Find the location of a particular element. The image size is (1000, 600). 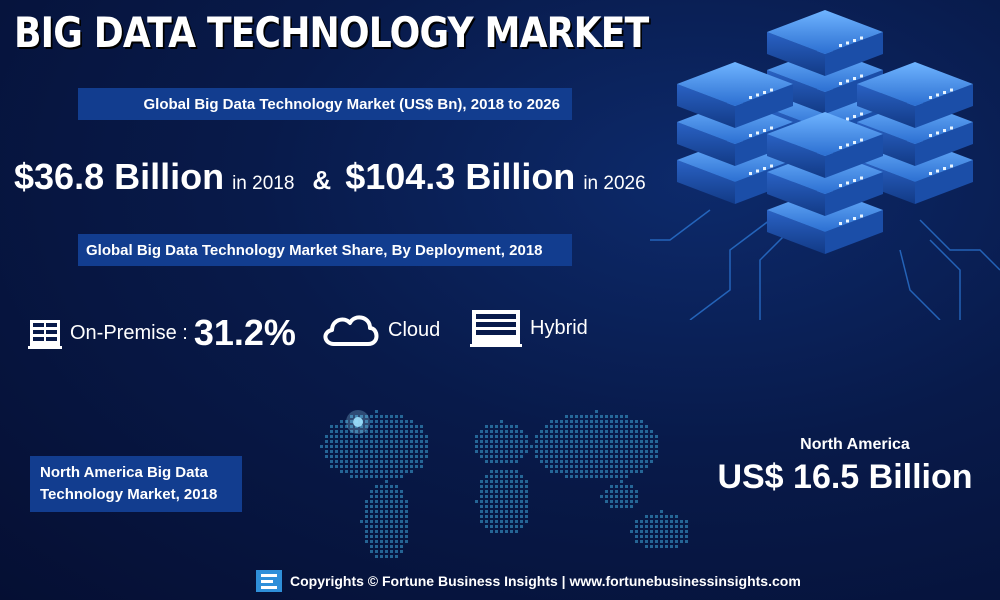

cloud-label: Cloud is located at coordinates (414, 329).